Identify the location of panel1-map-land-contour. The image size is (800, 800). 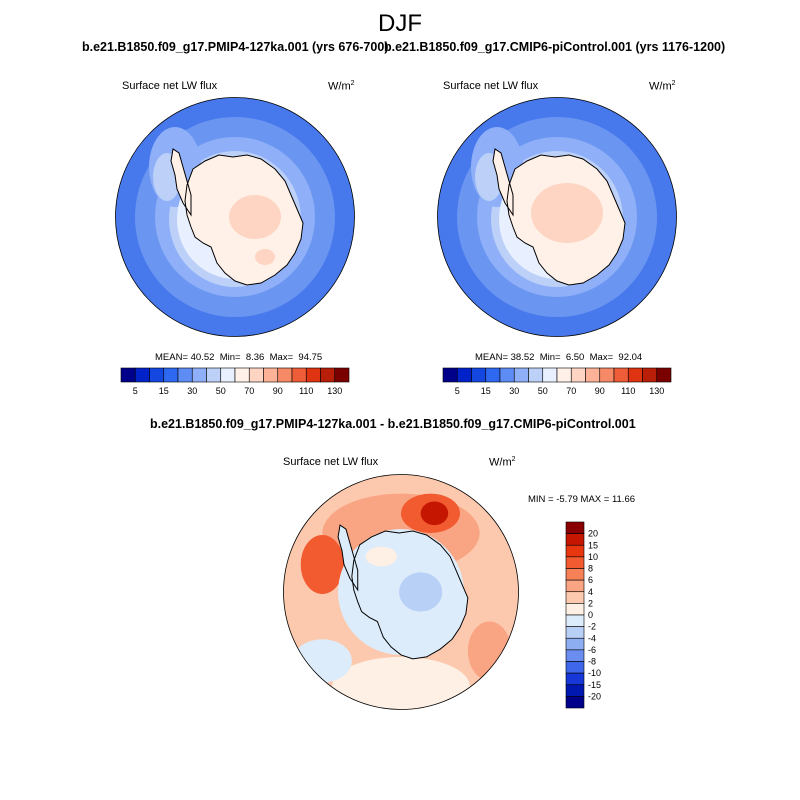
(265, 257).